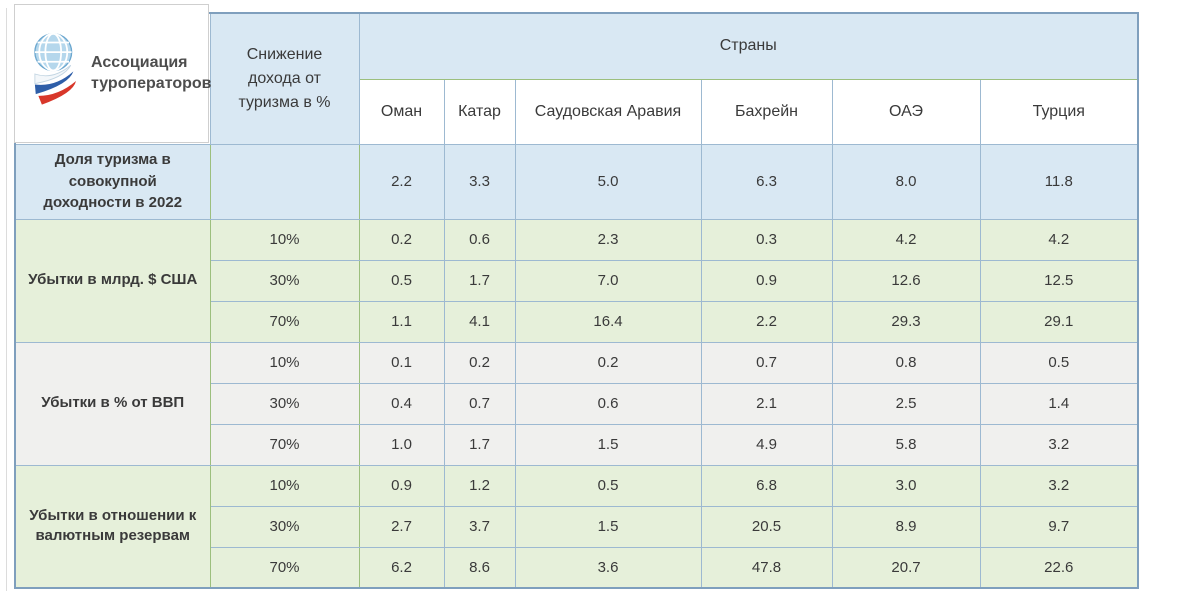 Image resolution: width=1200 pixels, height=595 pixels. Describe the element at coordinates (55, 68) in the screenshot. I see `globe-ribbon-logo-icon` at that location.